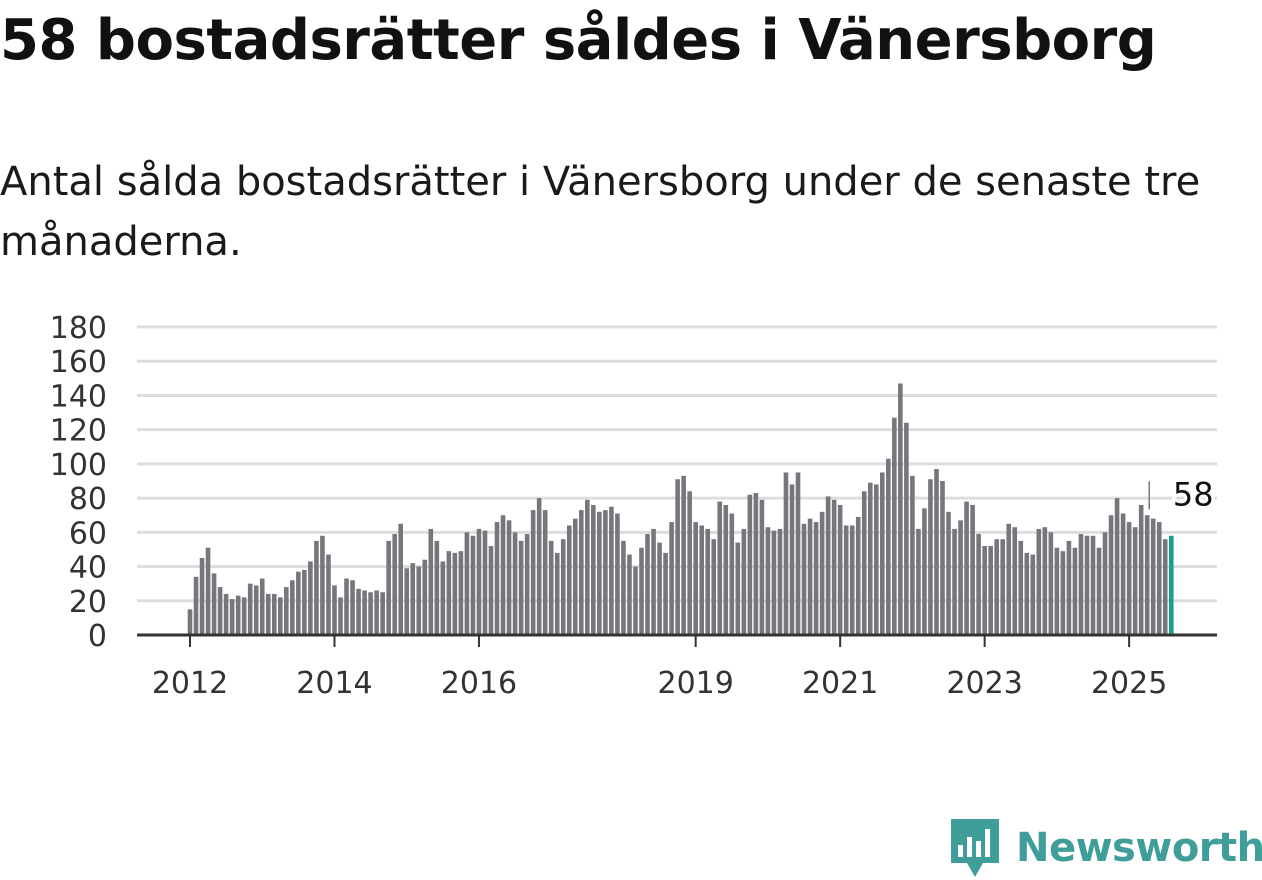  What do you see at coordinates (578, 40) in the screenshot?
I see `chart-title: 58 bostadsrätter såldes i Vänersborg` at bounding box center [578, 40].